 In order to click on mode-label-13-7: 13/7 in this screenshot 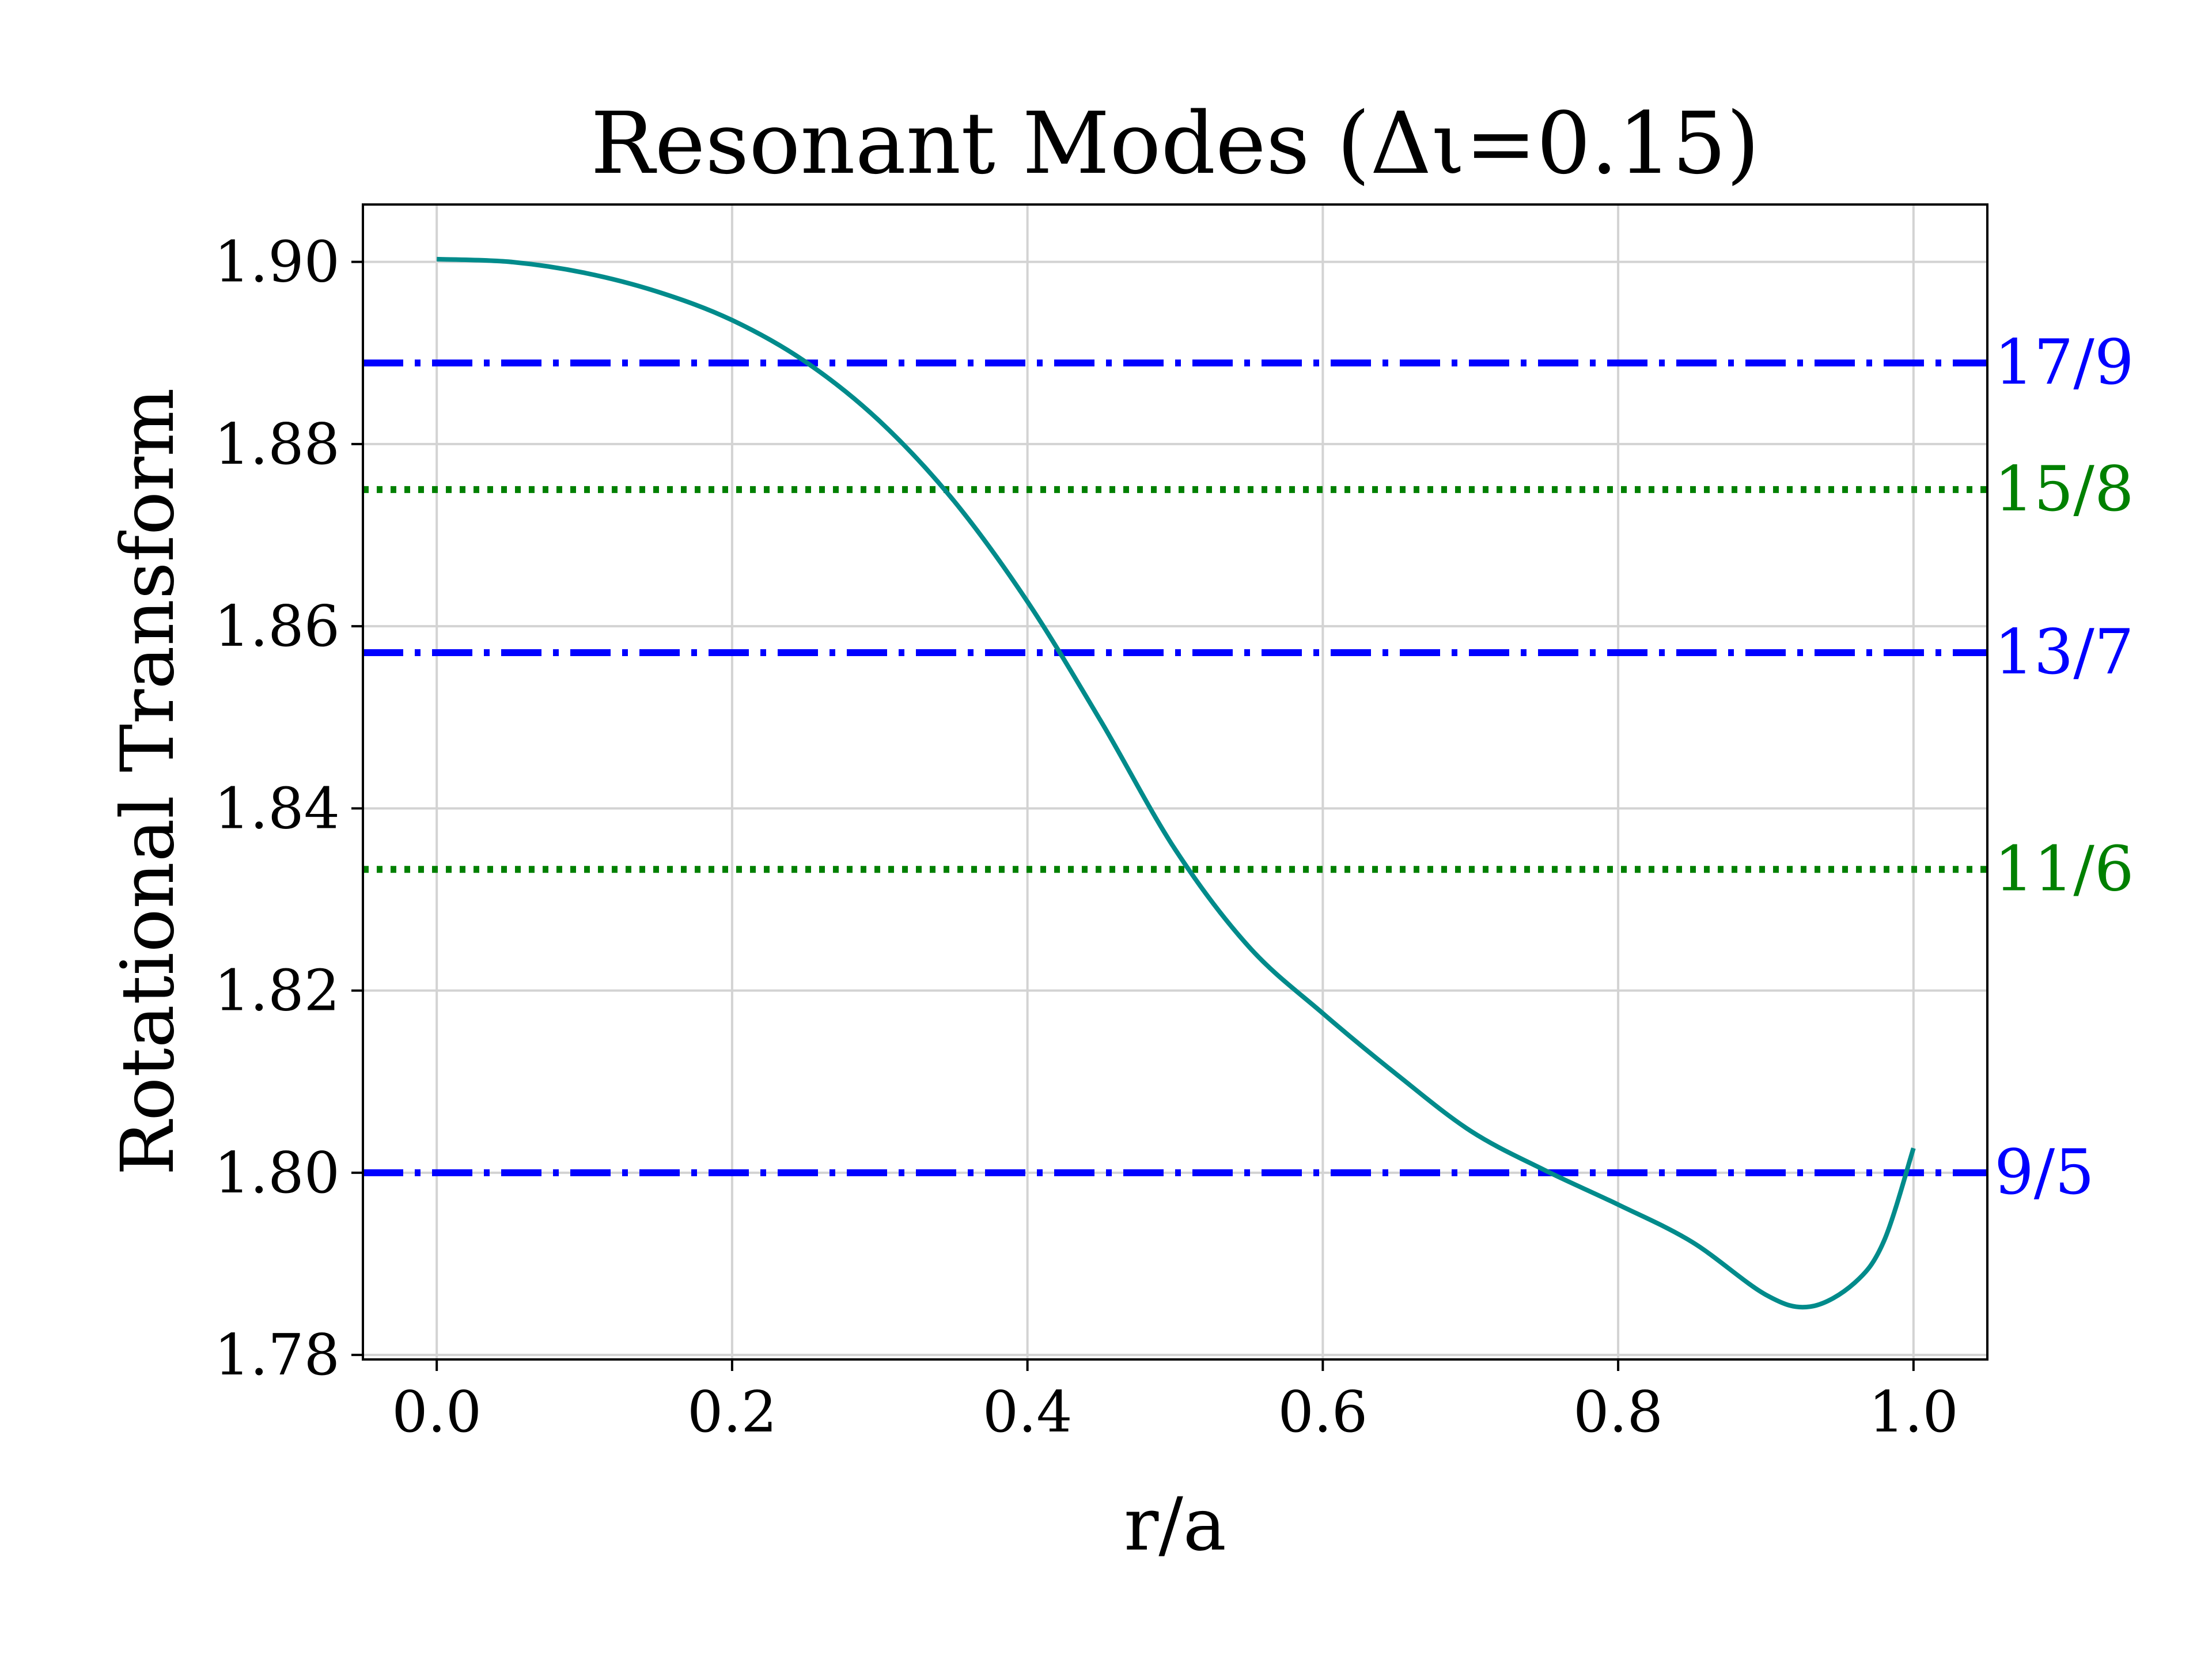, I will do `click(2064, 652)`.